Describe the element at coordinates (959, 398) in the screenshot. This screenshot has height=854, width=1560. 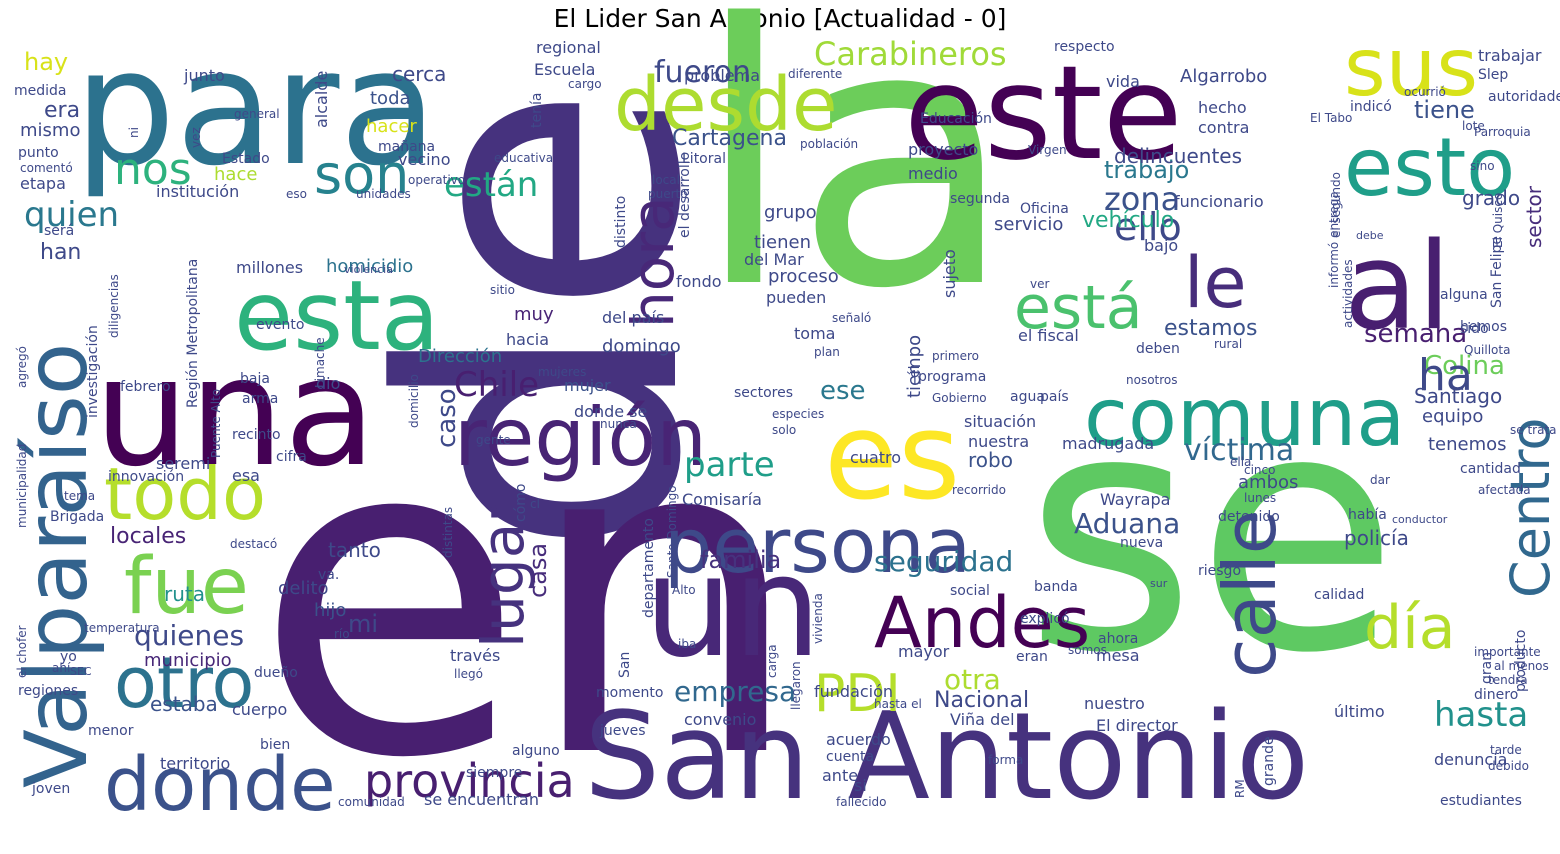
I see `cloud-word: Gobierno` at that location.